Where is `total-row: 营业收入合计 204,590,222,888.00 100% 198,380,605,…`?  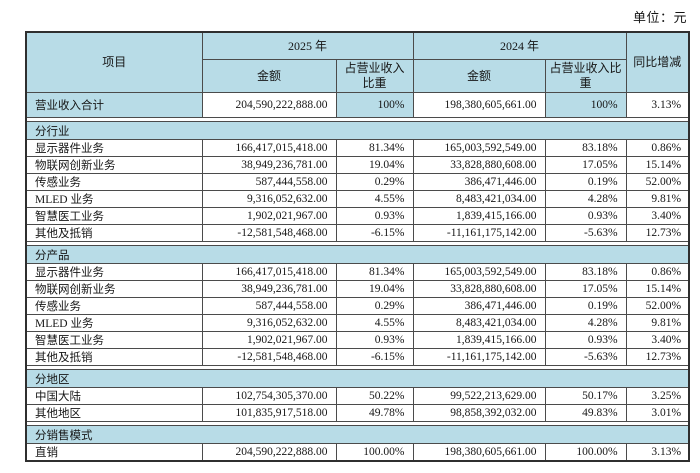
total-row: 营业收入合计 204,590,222,888.00 100% 198,380,605,… is located at coordinates (357, 105).